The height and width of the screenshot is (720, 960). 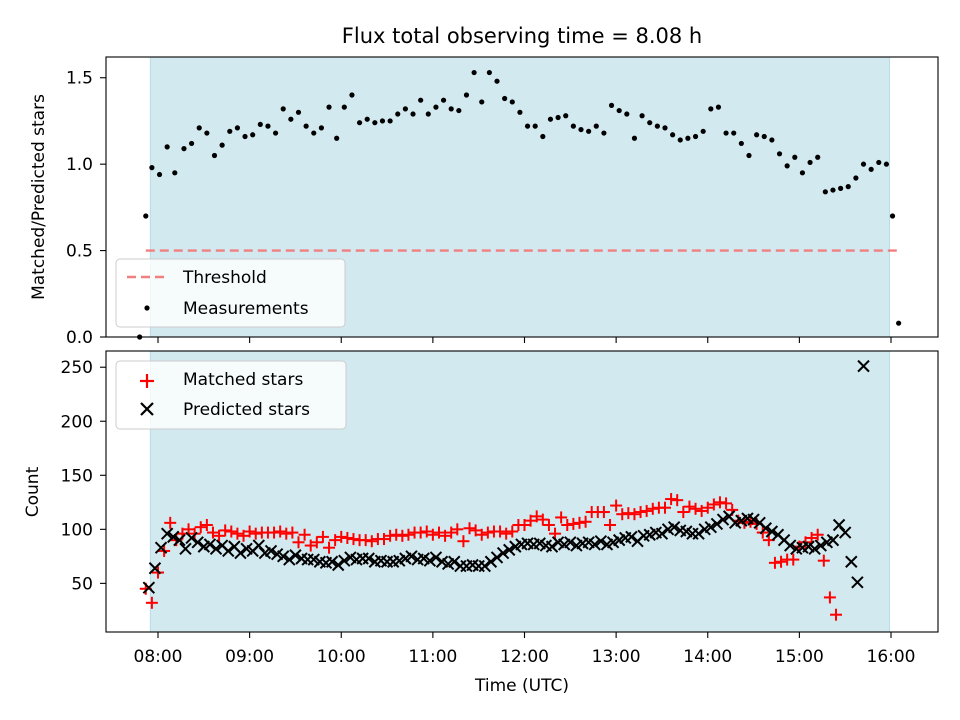 I want to click on measurements-legend-swatch, so click(x=147, y=308).